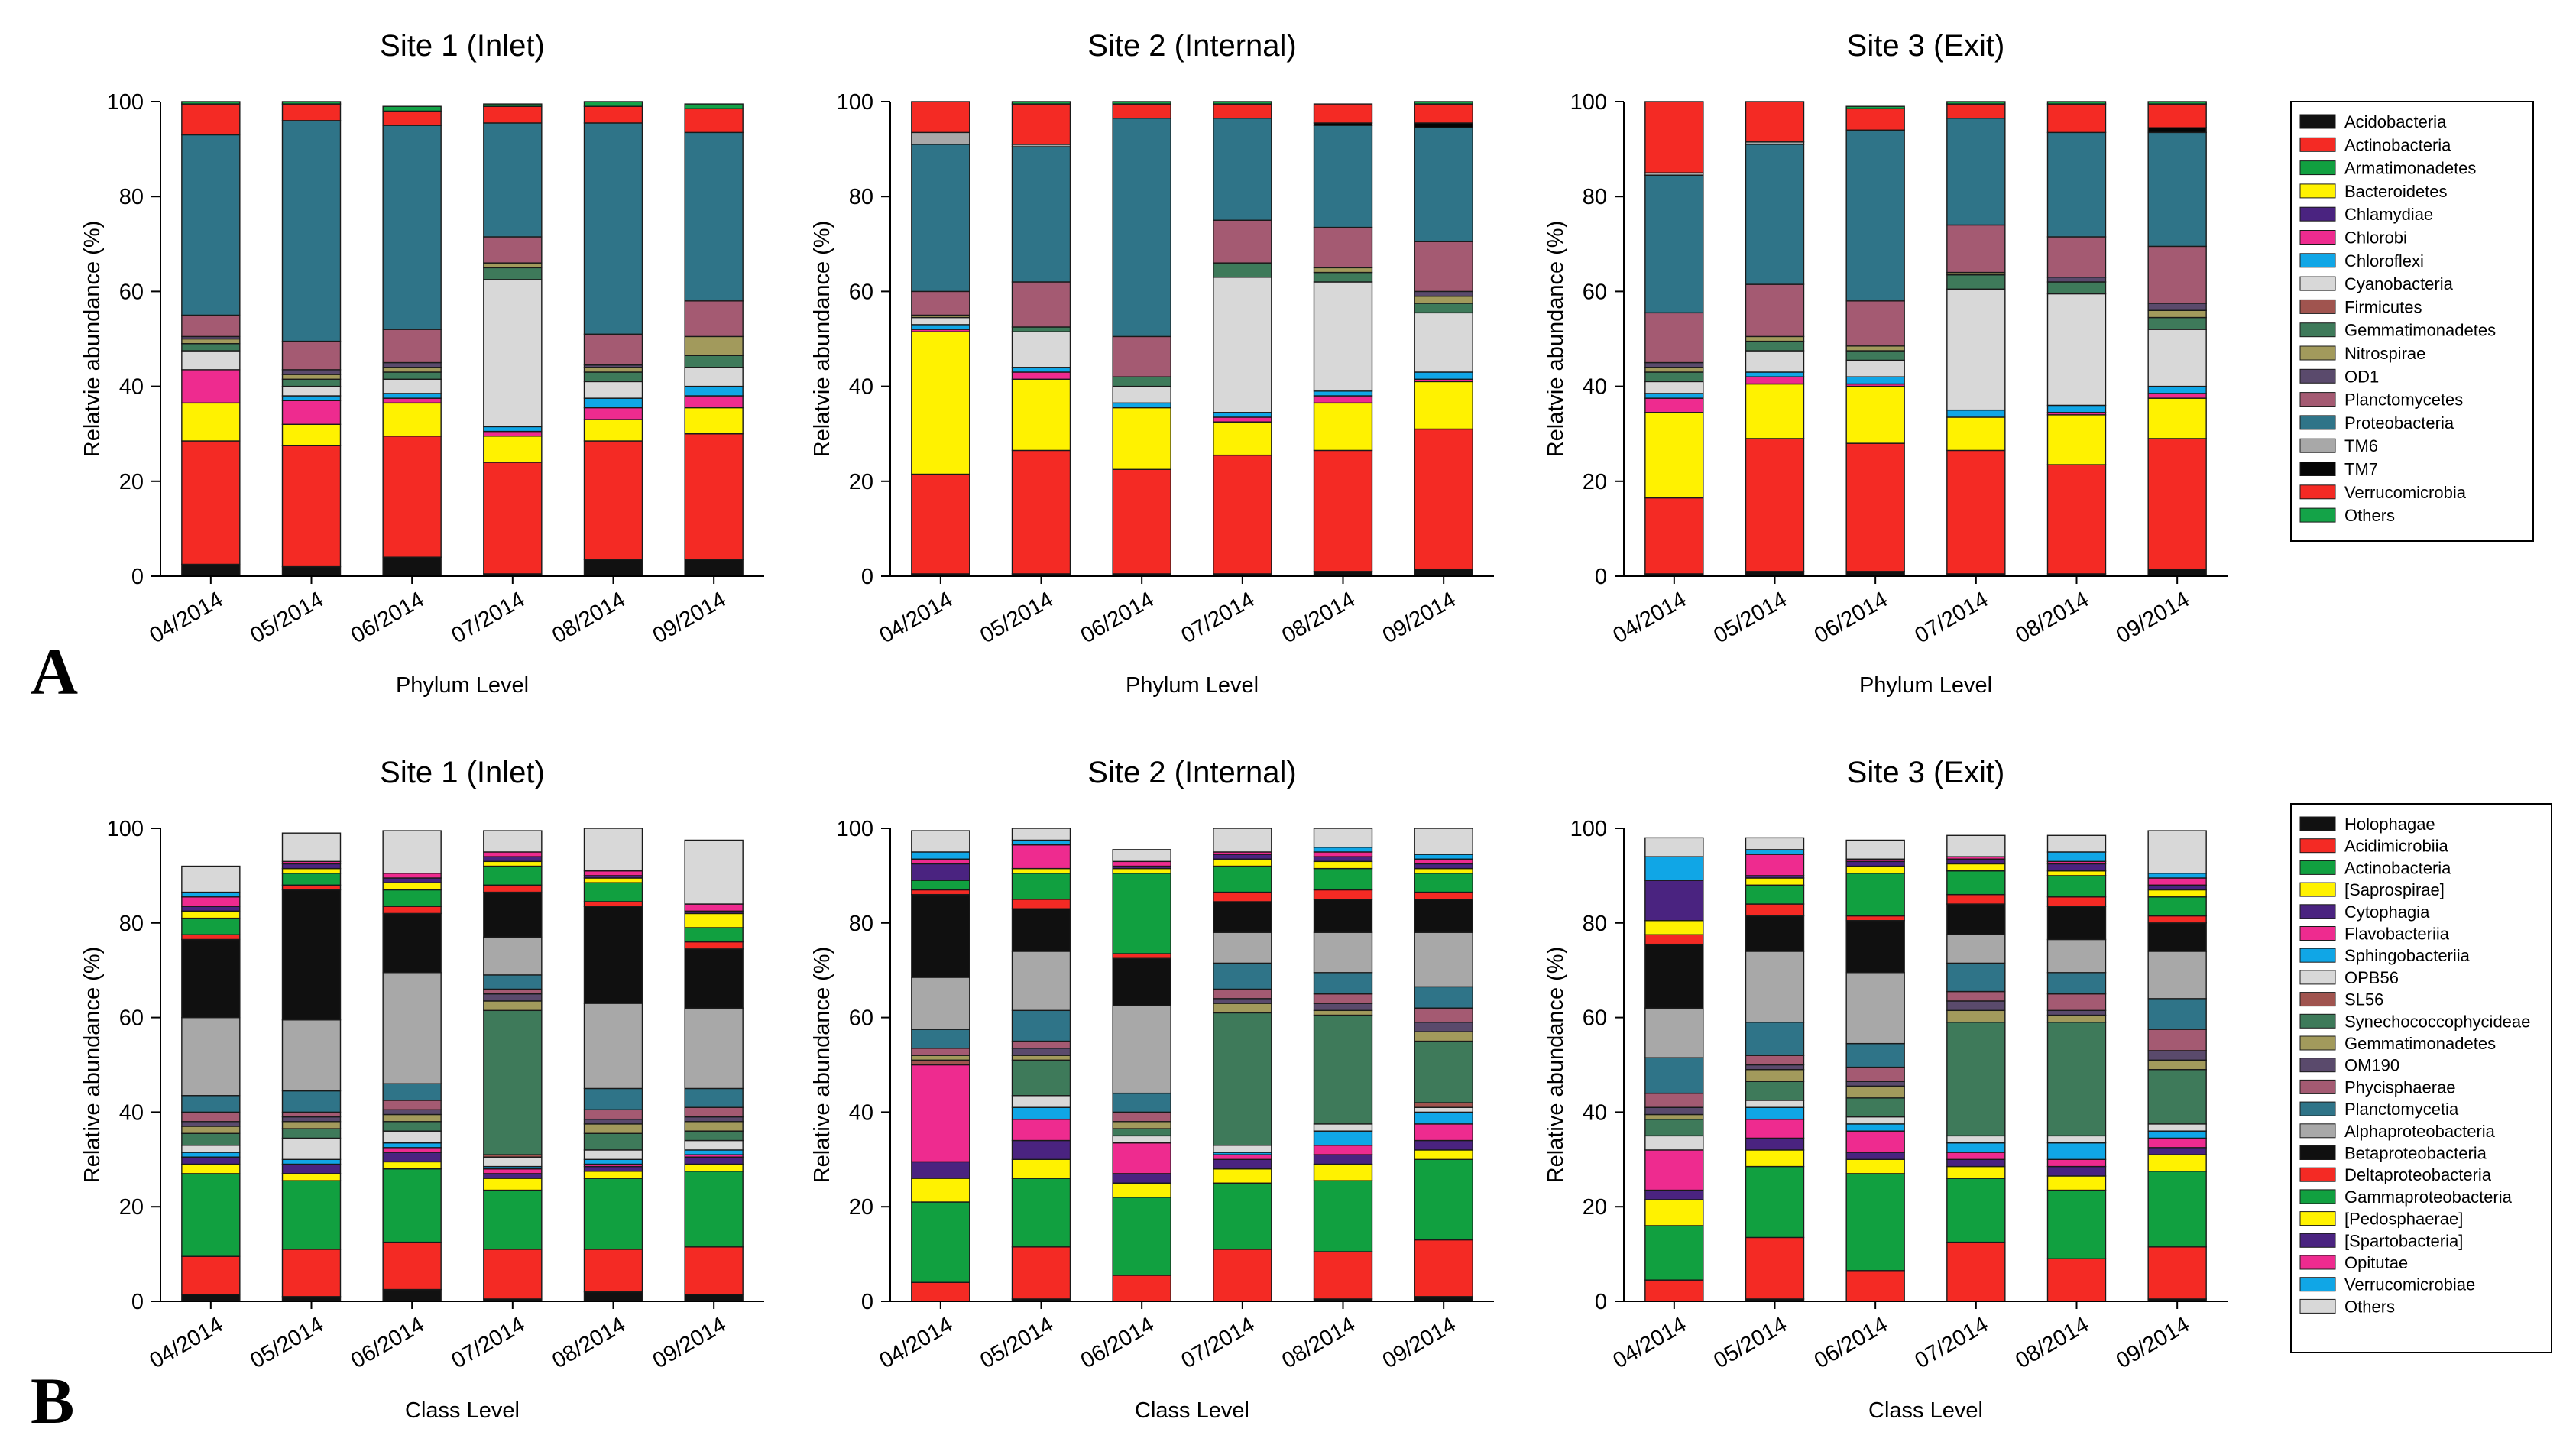 The image size is (2576, 1445). Describe the element at coordinates (861, 1019) in the screenshot. I see `y-tick-label: 60` at that location.